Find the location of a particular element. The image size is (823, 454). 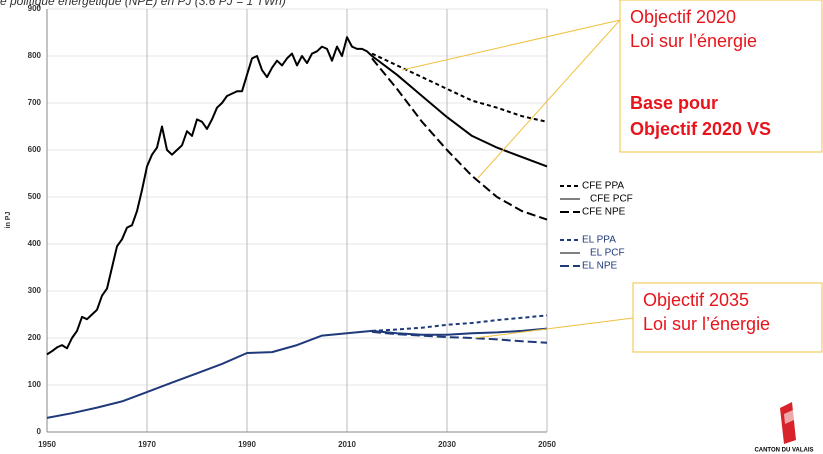

x-tick-label: 2050 is located at coordinates (547, 444).